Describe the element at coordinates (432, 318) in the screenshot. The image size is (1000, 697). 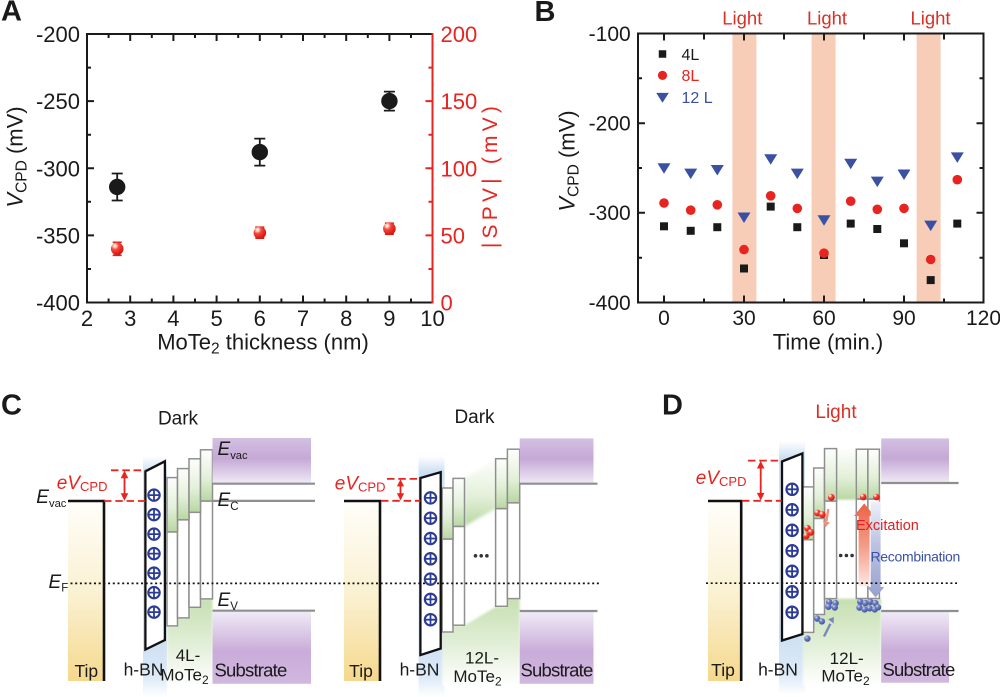
I see `svg-text: 10` at that location.